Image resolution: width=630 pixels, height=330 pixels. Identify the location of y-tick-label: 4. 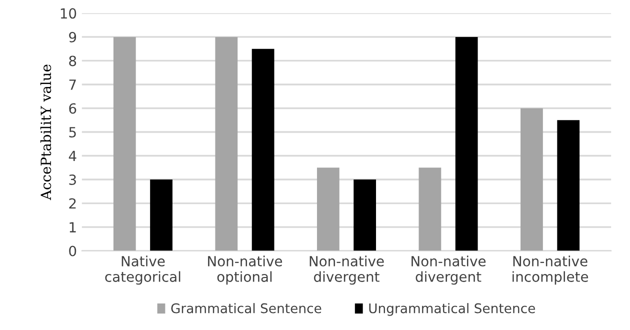
(72, 156).